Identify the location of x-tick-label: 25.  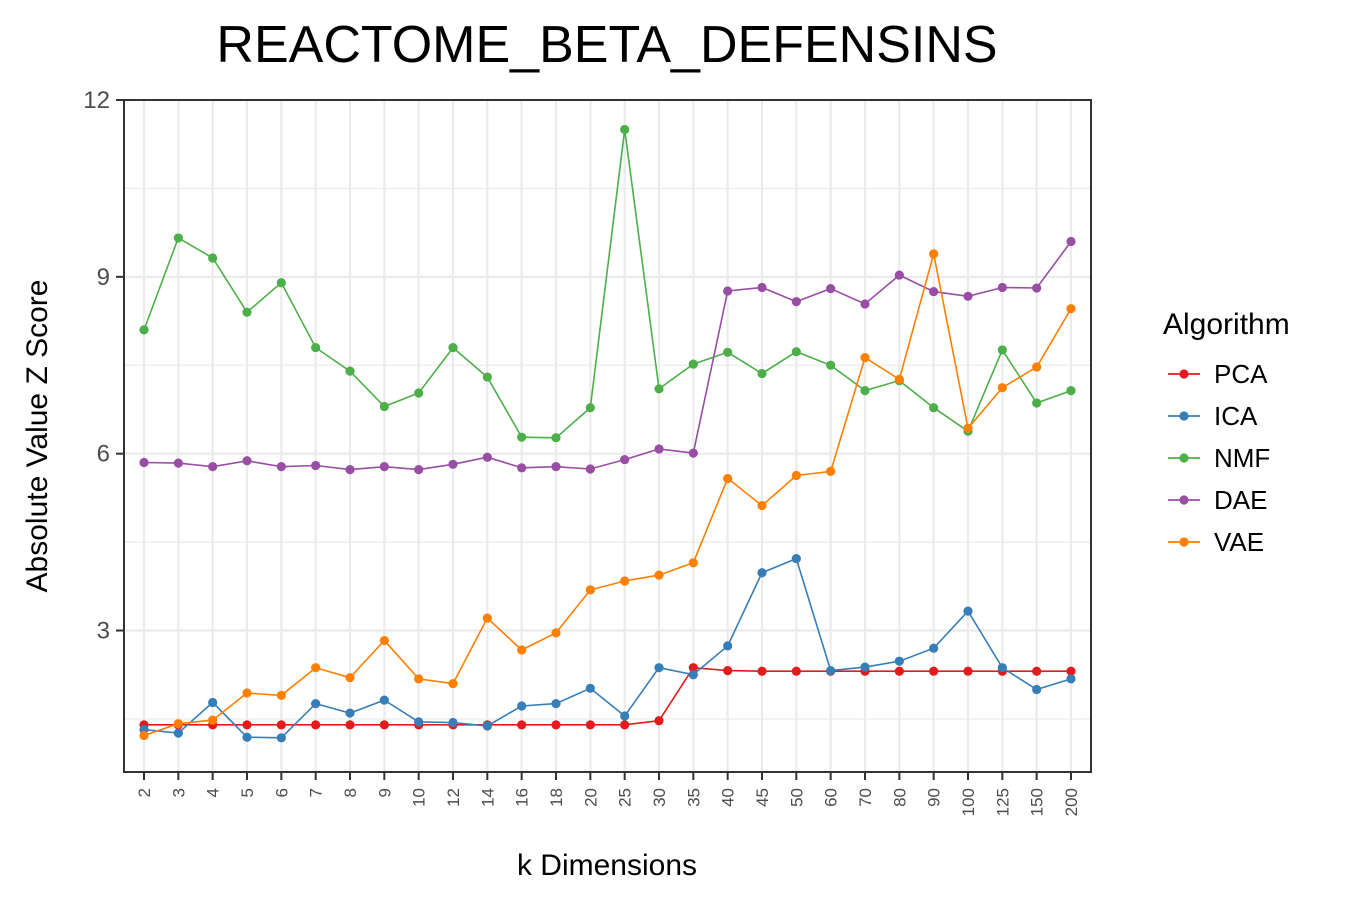
(625, 797).